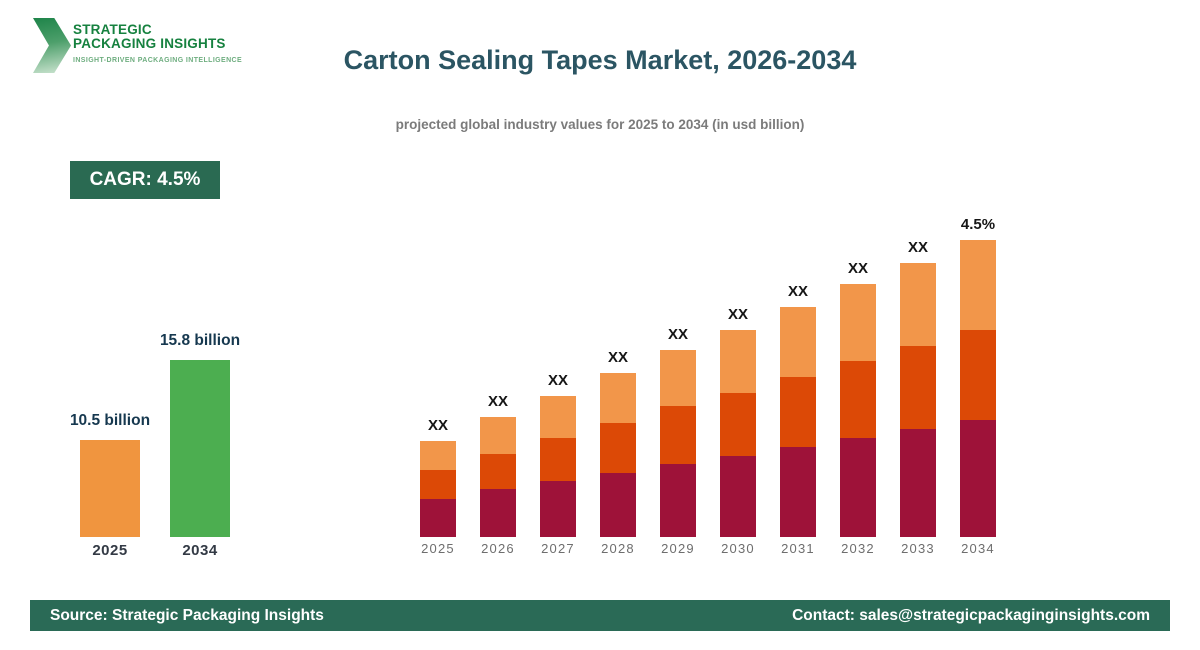 Image resolution: width=1200 pixels, height=650 pixels. What do you see at coordinates (798, 548) in the screenshot?
I see `bar-year-label: 2031` at bounding box center [798, 548].